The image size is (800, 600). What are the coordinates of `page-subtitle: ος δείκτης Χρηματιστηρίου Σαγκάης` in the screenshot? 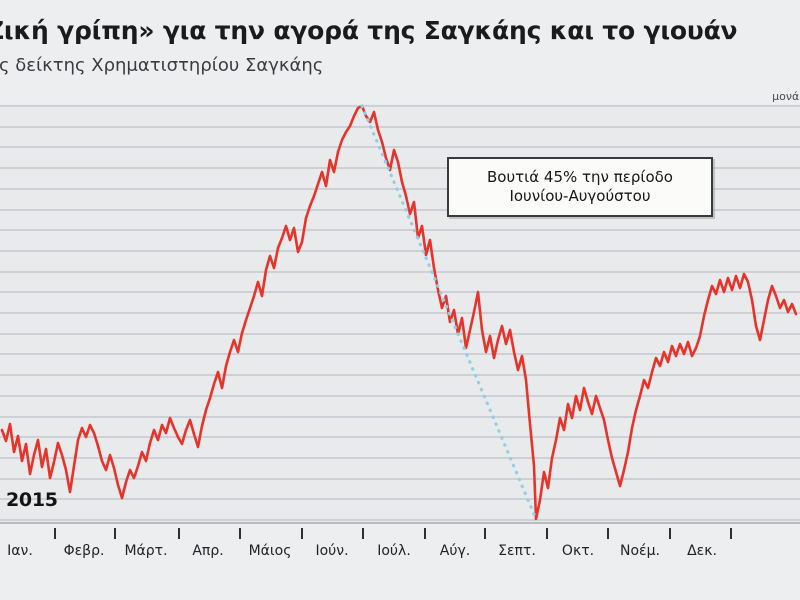 It's located at (162, 65).